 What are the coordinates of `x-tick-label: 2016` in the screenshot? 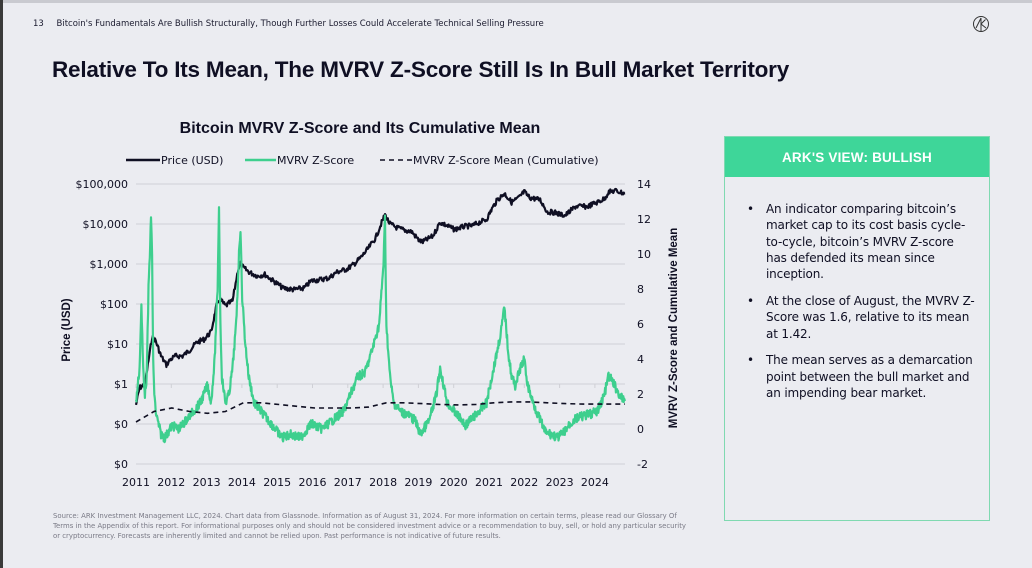 It's located at (313, 482).